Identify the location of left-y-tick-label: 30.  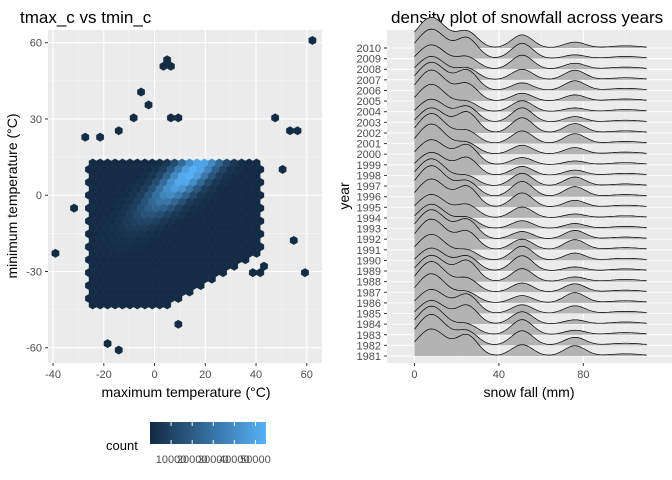
(36, 120).